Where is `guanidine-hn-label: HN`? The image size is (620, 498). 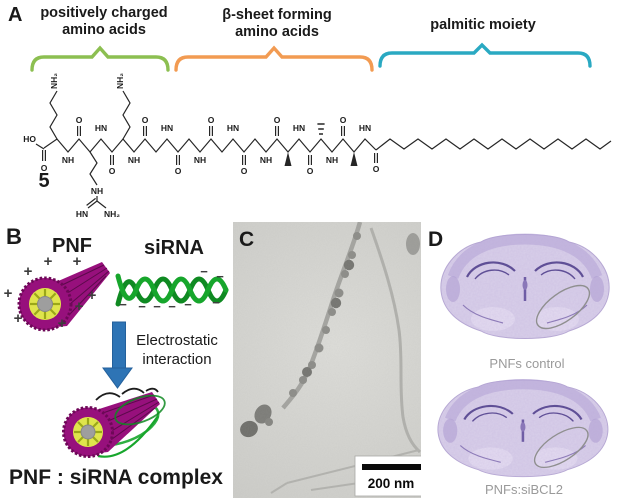
guanidine-hn-label: HN is located at coordinates (82, 213).